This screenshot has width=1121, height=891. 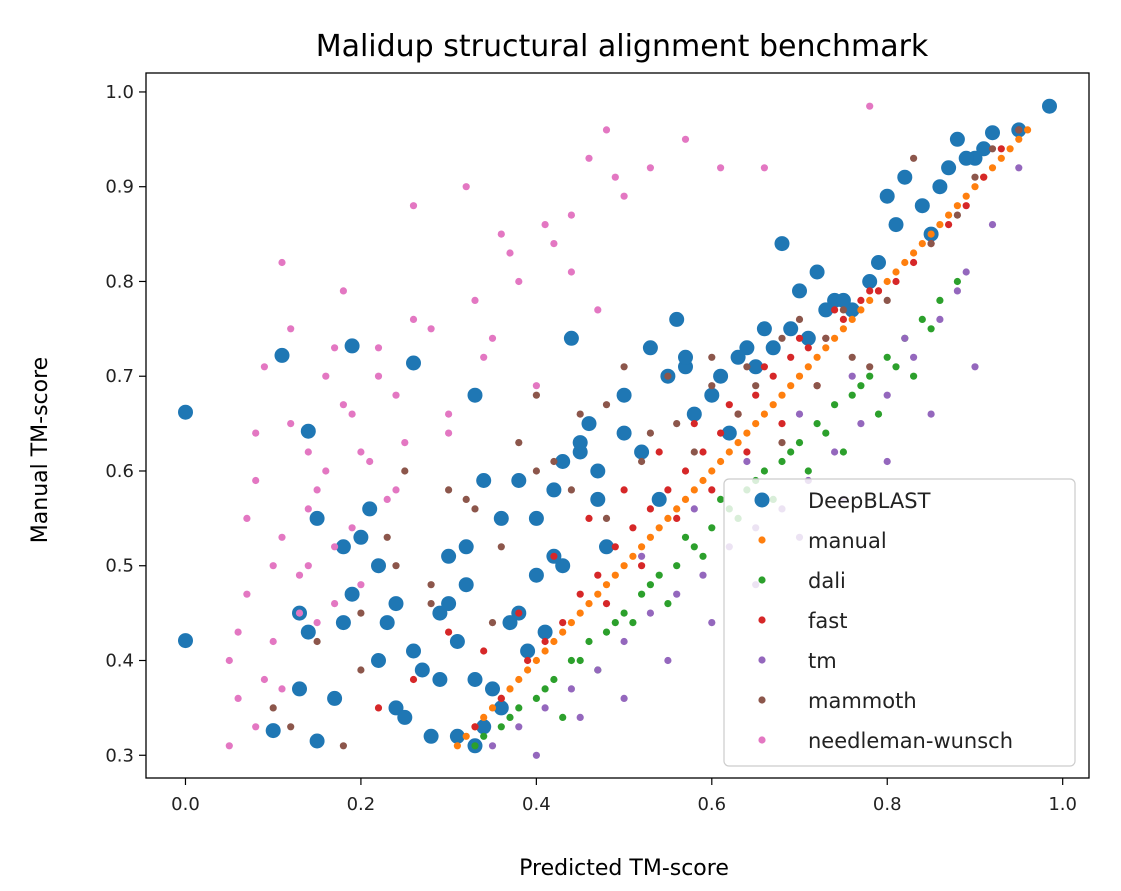 I want to click on x-tick-label-5: 1.0, so click(x=1062, y=804).